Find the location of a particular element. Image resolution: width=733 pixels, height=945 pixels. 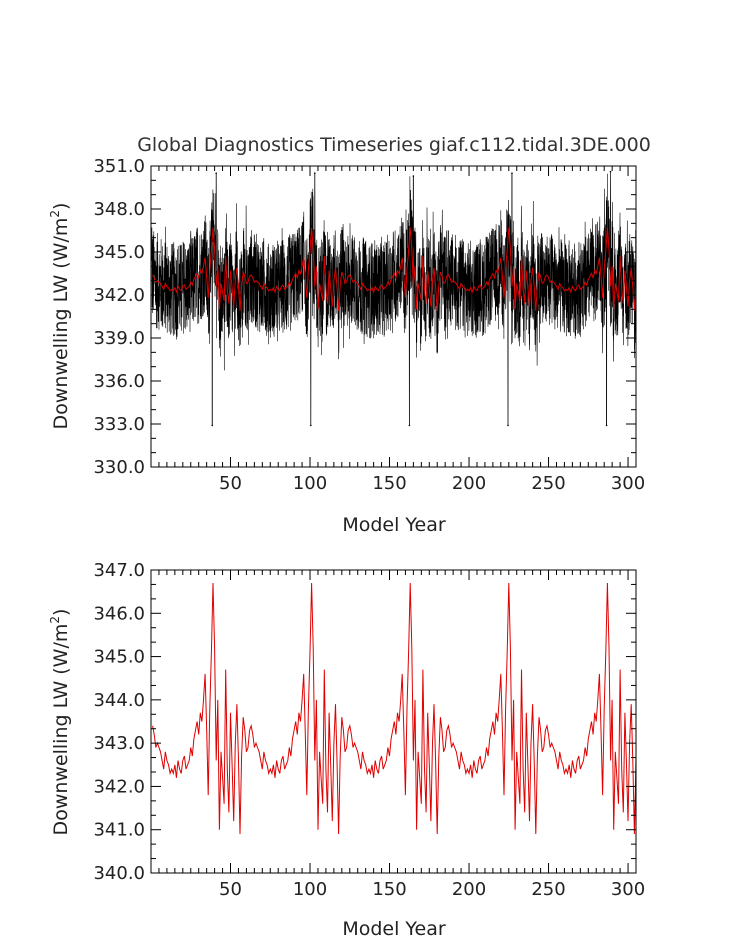

y-tick-label: 344.0 is located at coordinates (119, 700).